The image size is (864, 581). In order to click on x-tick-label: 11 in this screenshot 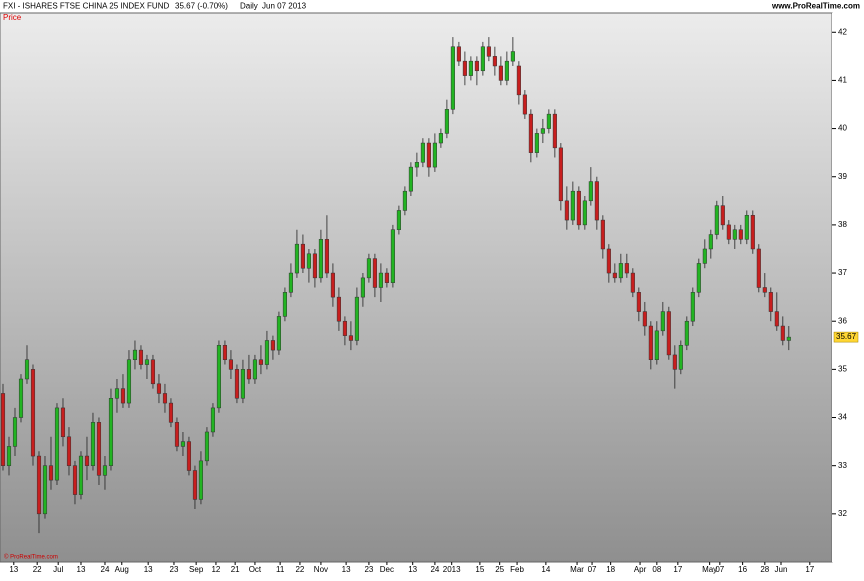, I will do `click(280, 569)`.